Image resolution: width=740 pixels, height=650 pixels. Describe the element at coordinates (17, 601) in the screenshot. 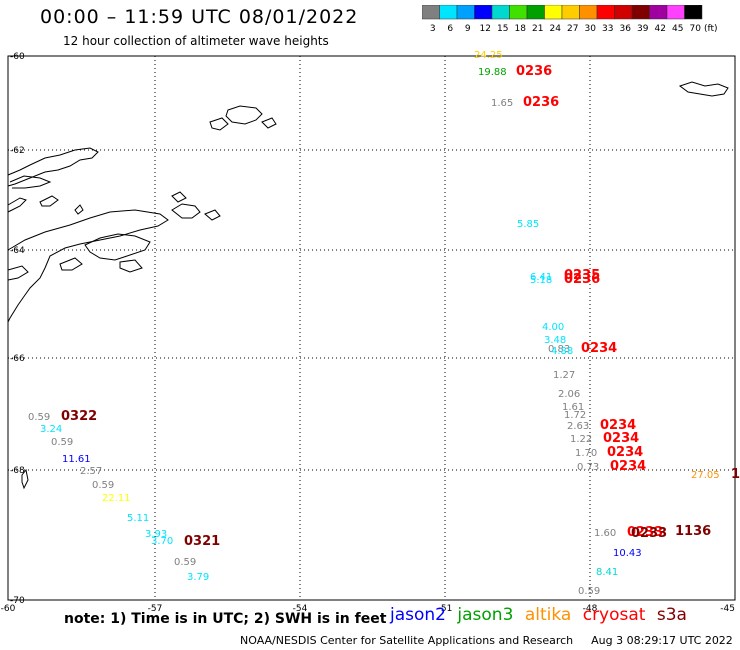

I see `latitude-label: -70` at that location.